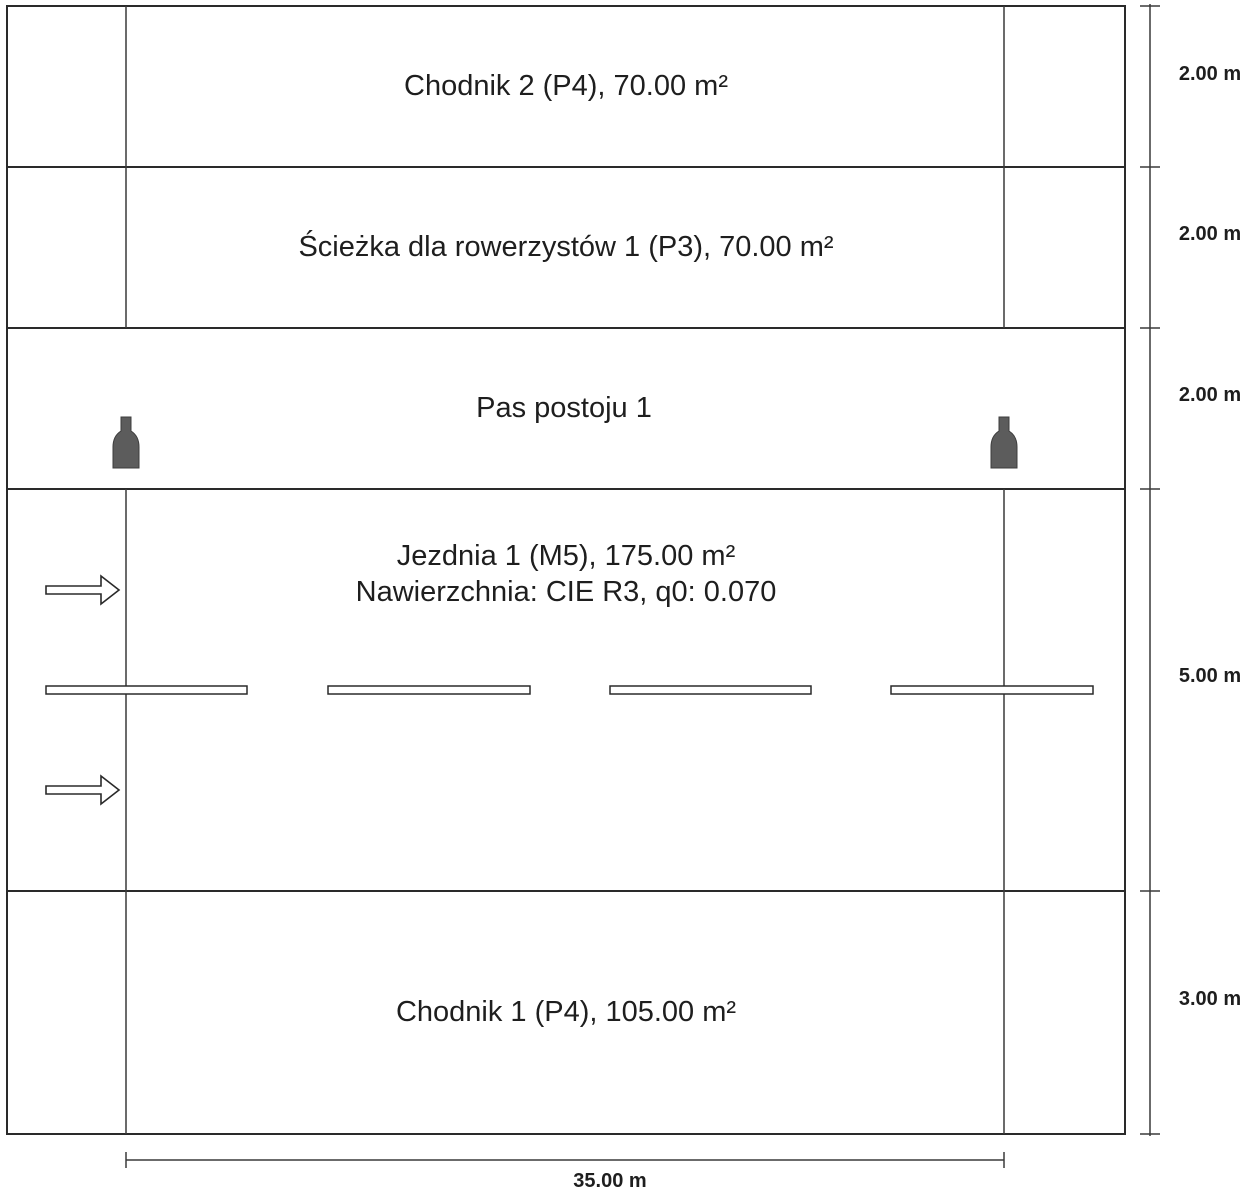 This screenshot has height=1192, width=1259. Describe the element at coordinates (565, 246) in the screenshot. I see `zone-label-sciezka-rowerowa-1: Ścieżka dla rowerzystów 1 (P3), 70.00 m²` at that location.